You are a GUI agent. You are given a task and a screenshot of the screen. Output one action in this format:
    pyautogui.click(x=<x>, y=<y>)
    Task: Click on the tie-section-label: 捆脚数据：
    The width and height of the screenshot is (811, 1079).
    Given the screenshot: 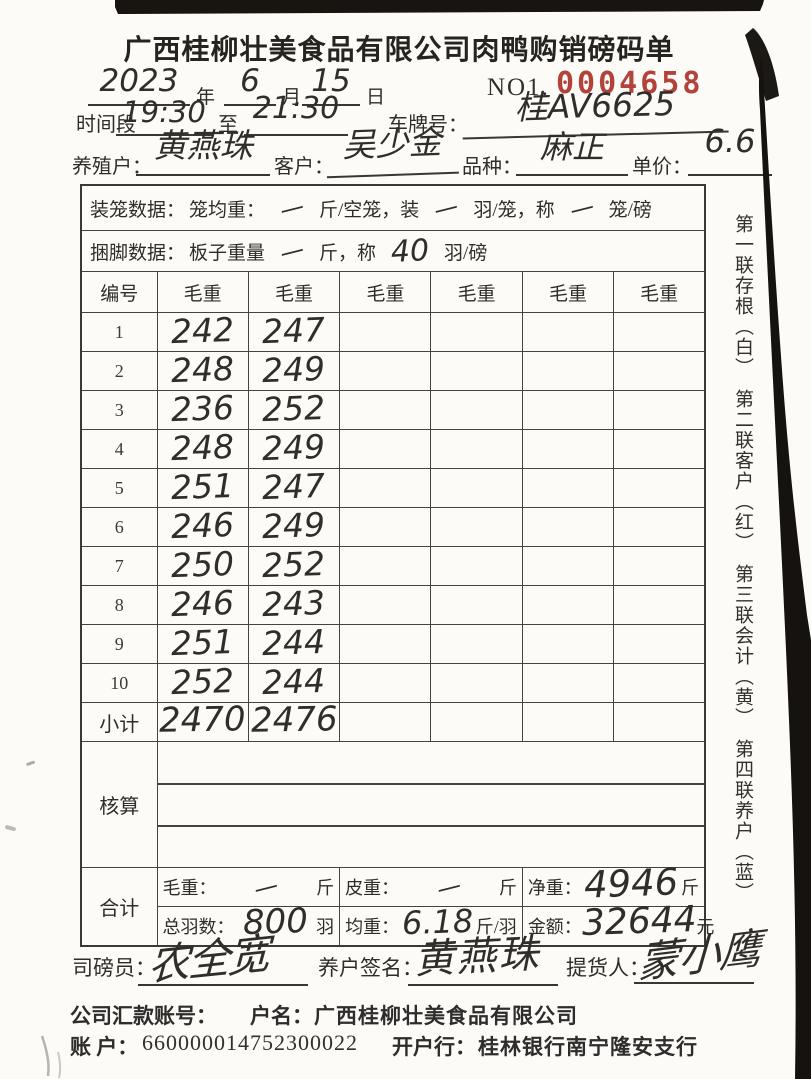 What is the action you would take?
    pyautogui.click(x=138, y=253)
    